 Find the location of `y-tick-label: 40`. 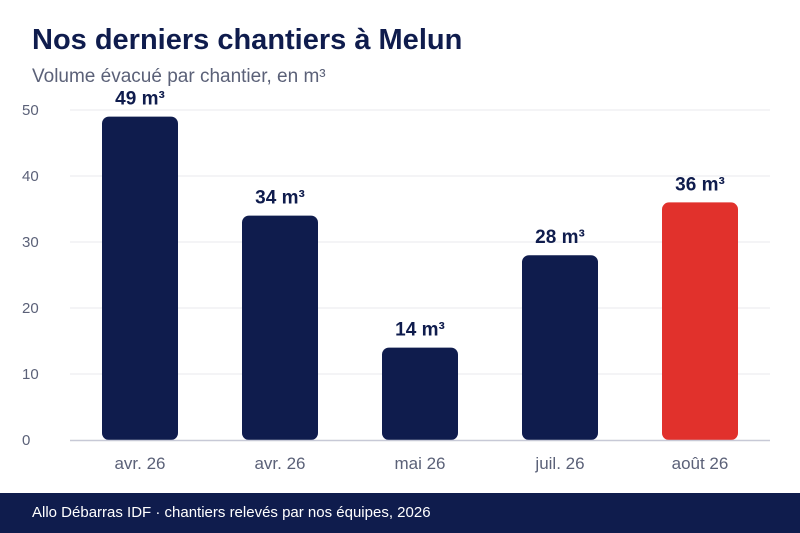

y-tick-label: 40 is located at coordinates (30, 176).